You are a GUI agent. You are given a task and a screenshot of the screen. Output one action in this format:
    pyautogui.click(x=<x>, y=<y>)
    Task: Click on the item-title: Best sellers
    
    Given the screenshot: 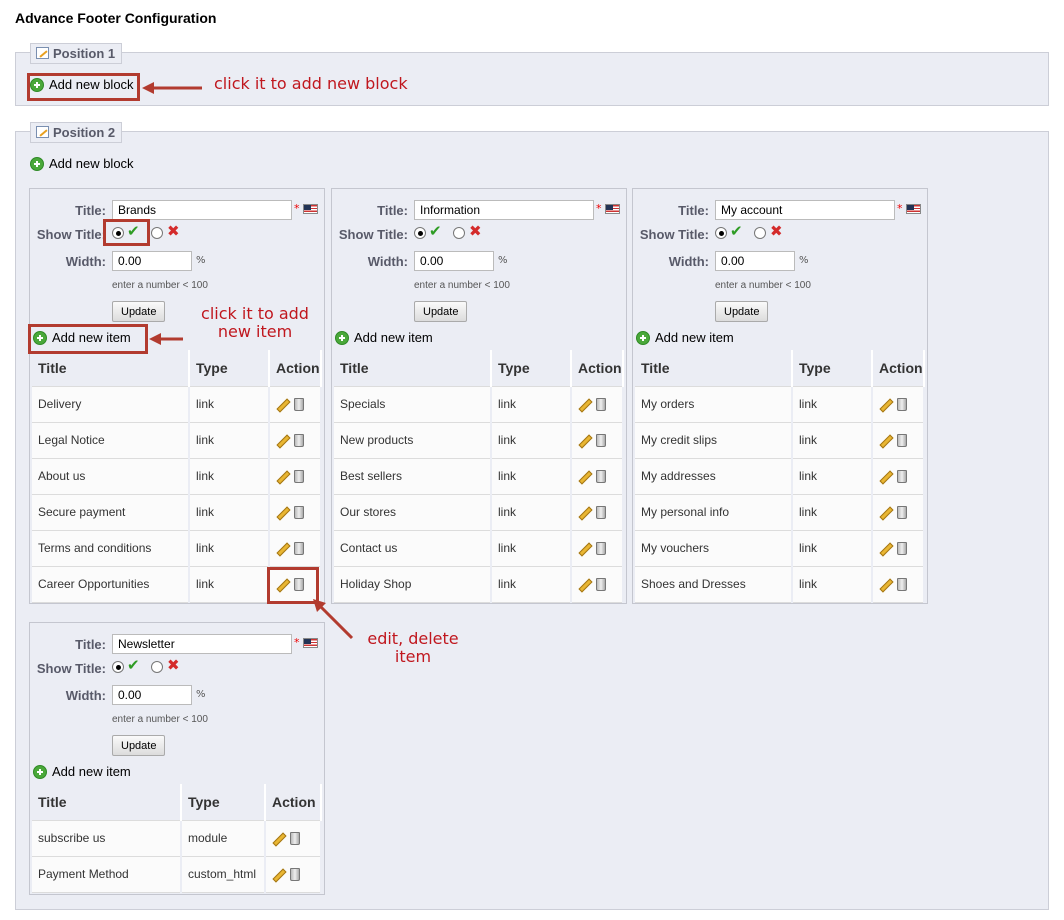 What is the action you would take?
    pyautogui.click(x=413, y=475)
    